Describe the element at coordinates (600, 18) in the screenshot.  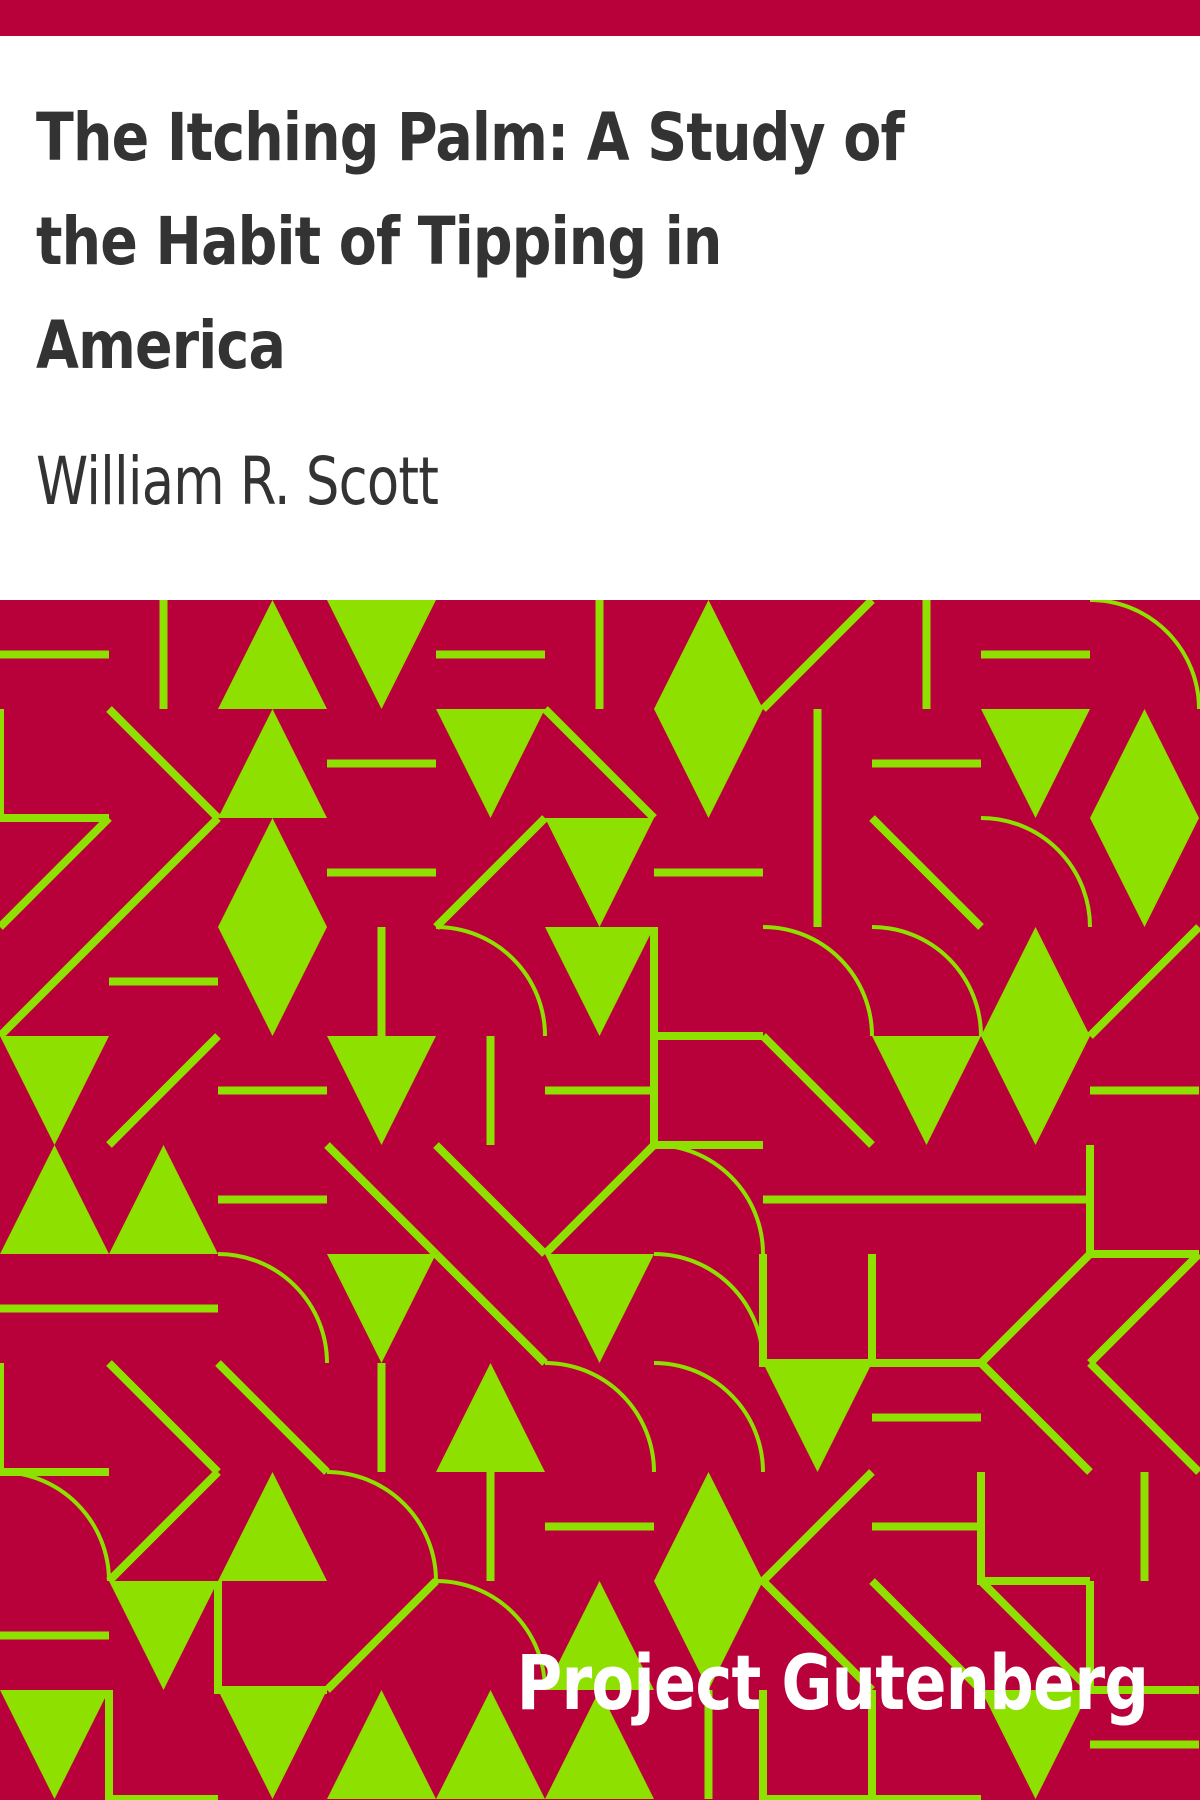
I see `top-color-bar` at that location.